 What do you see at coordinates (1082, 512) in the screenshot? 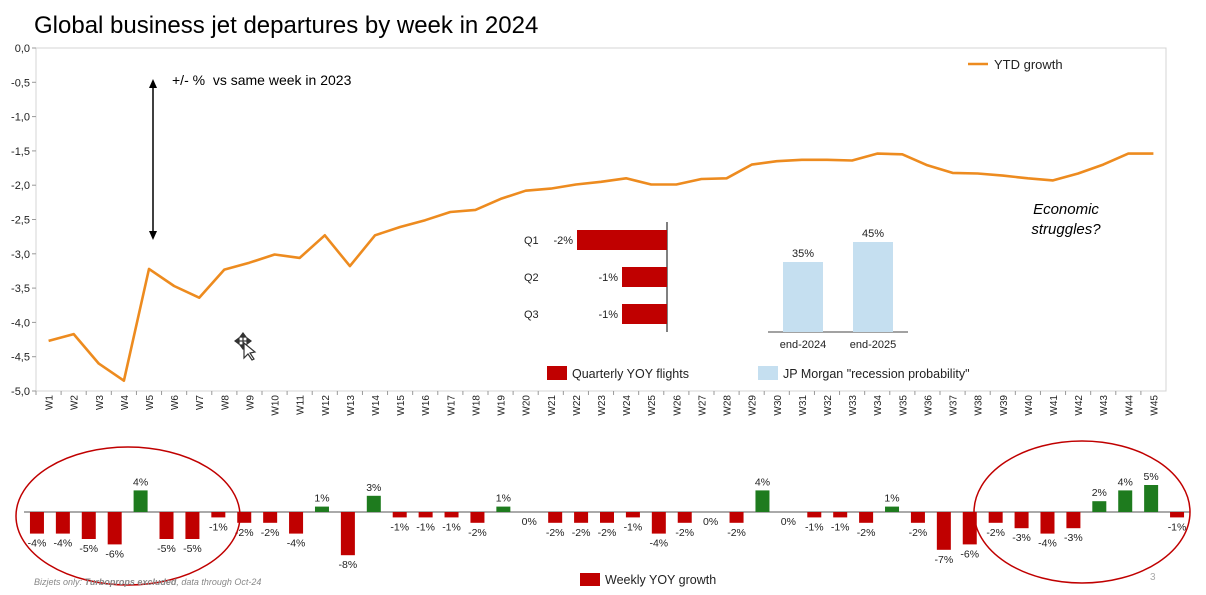
I see `highlight-ellipse-right` at bounding box center [1082, 512].